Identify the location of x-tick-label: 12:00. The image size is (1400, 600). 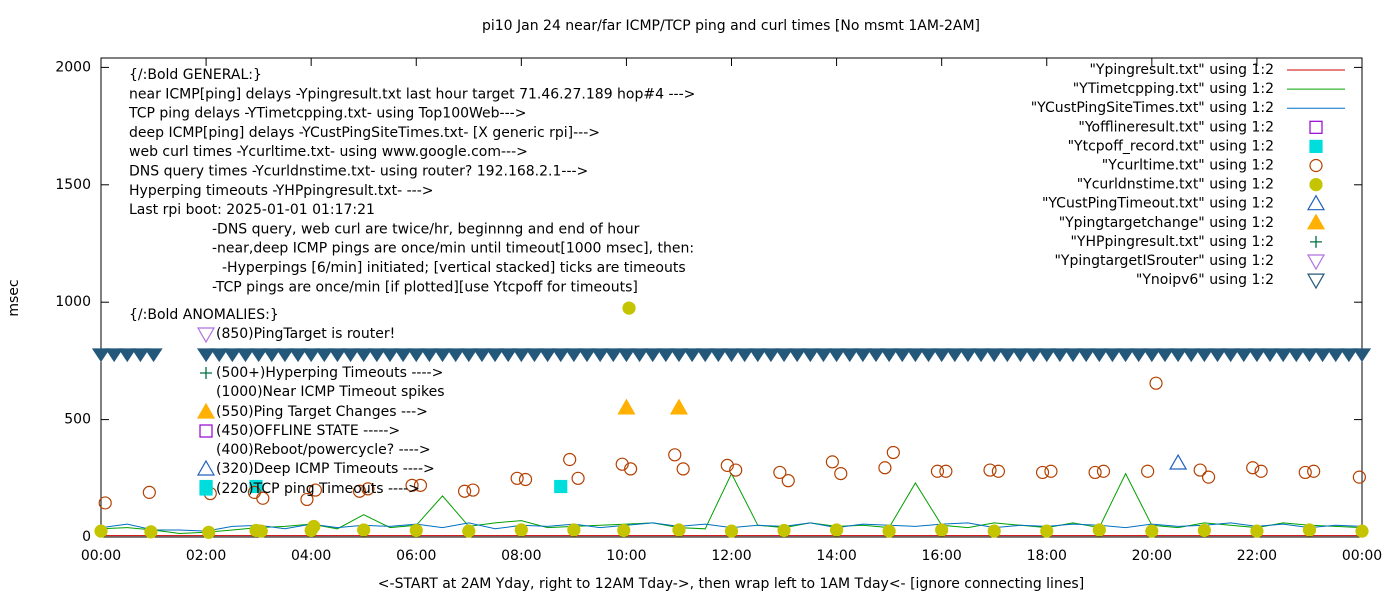
(731, 556).